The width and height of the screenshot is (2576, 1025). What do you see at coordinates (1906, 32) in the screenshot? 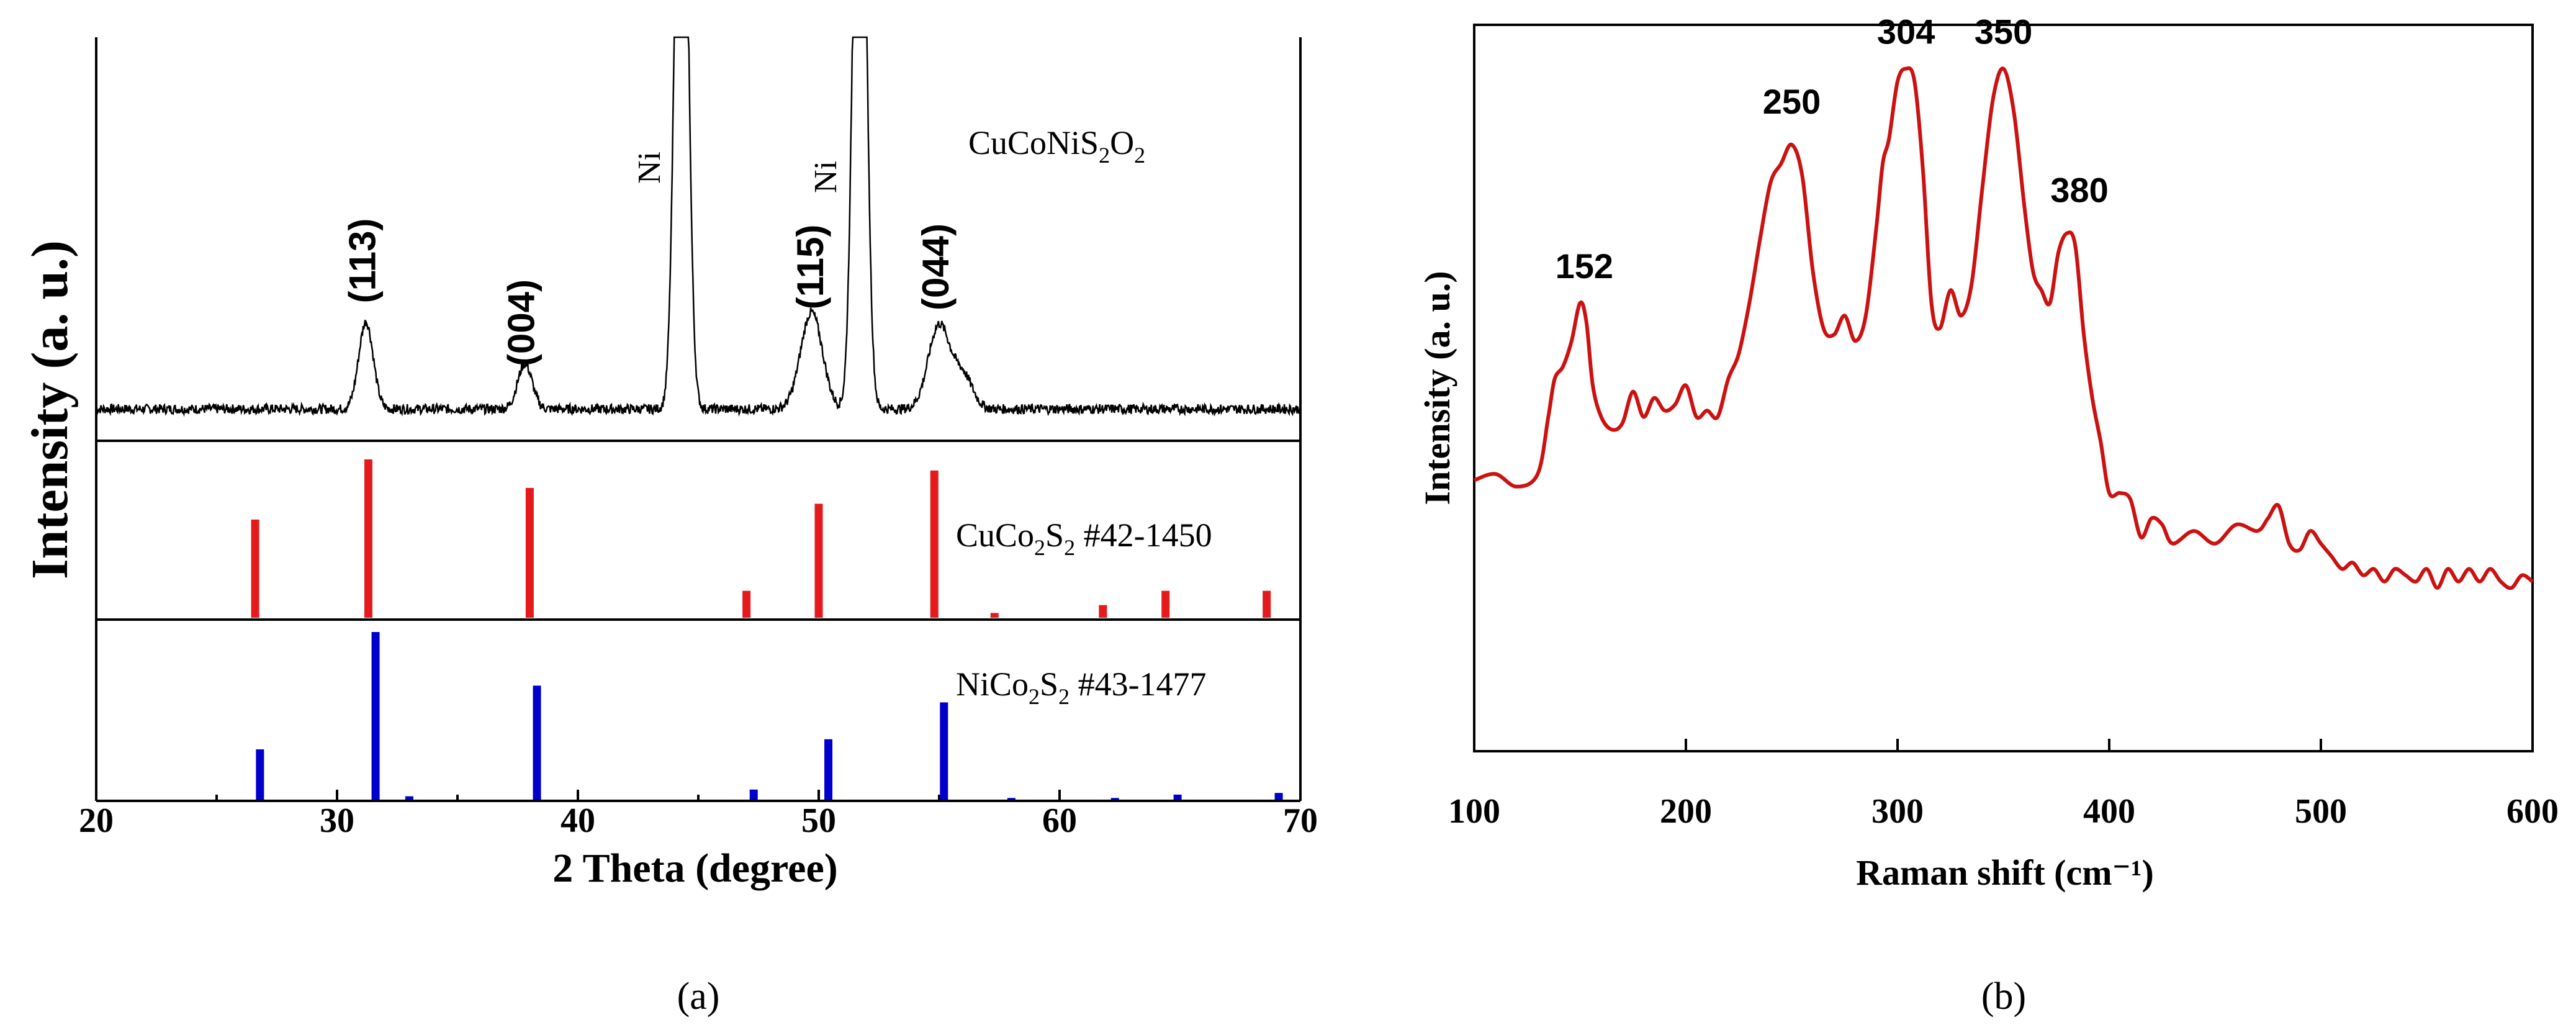
I see `raman-peak-annotation: 304` at bounding box center [1906, 32].